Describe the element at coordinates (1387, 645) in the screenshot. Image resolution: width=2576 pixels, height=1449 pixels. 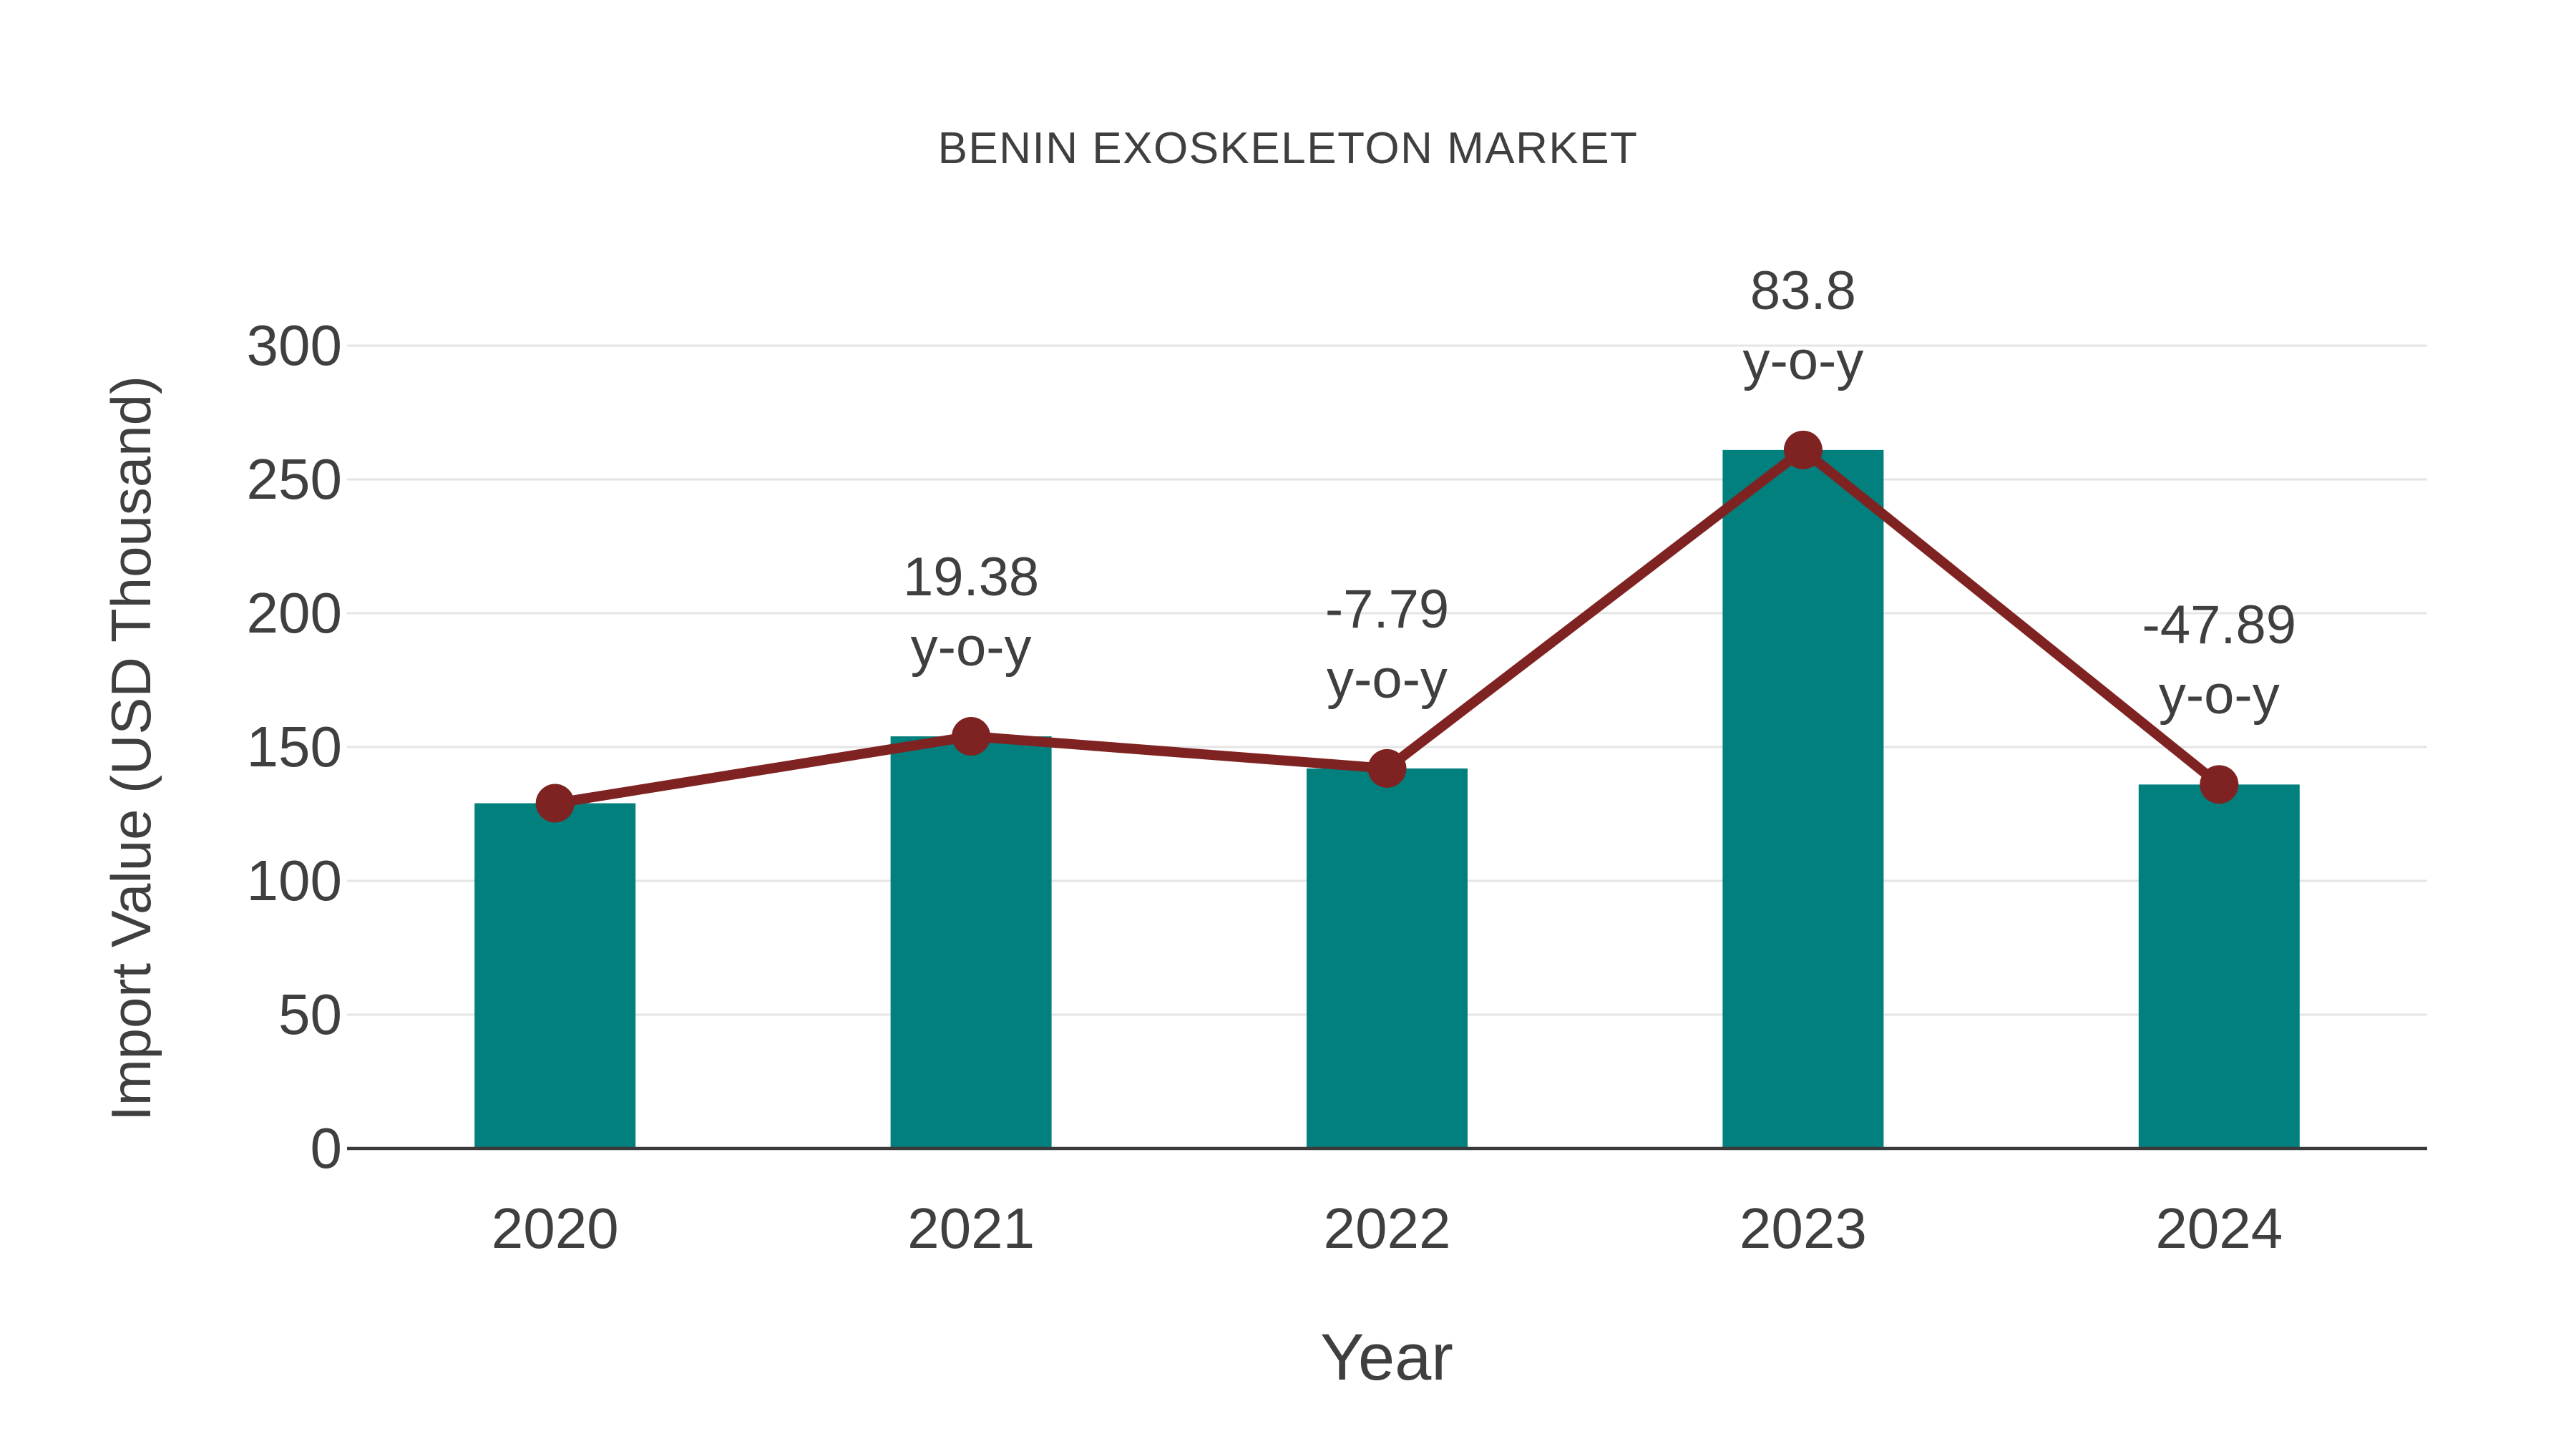
I see `annotation-2022: -7.79 y-o-y` at that location.